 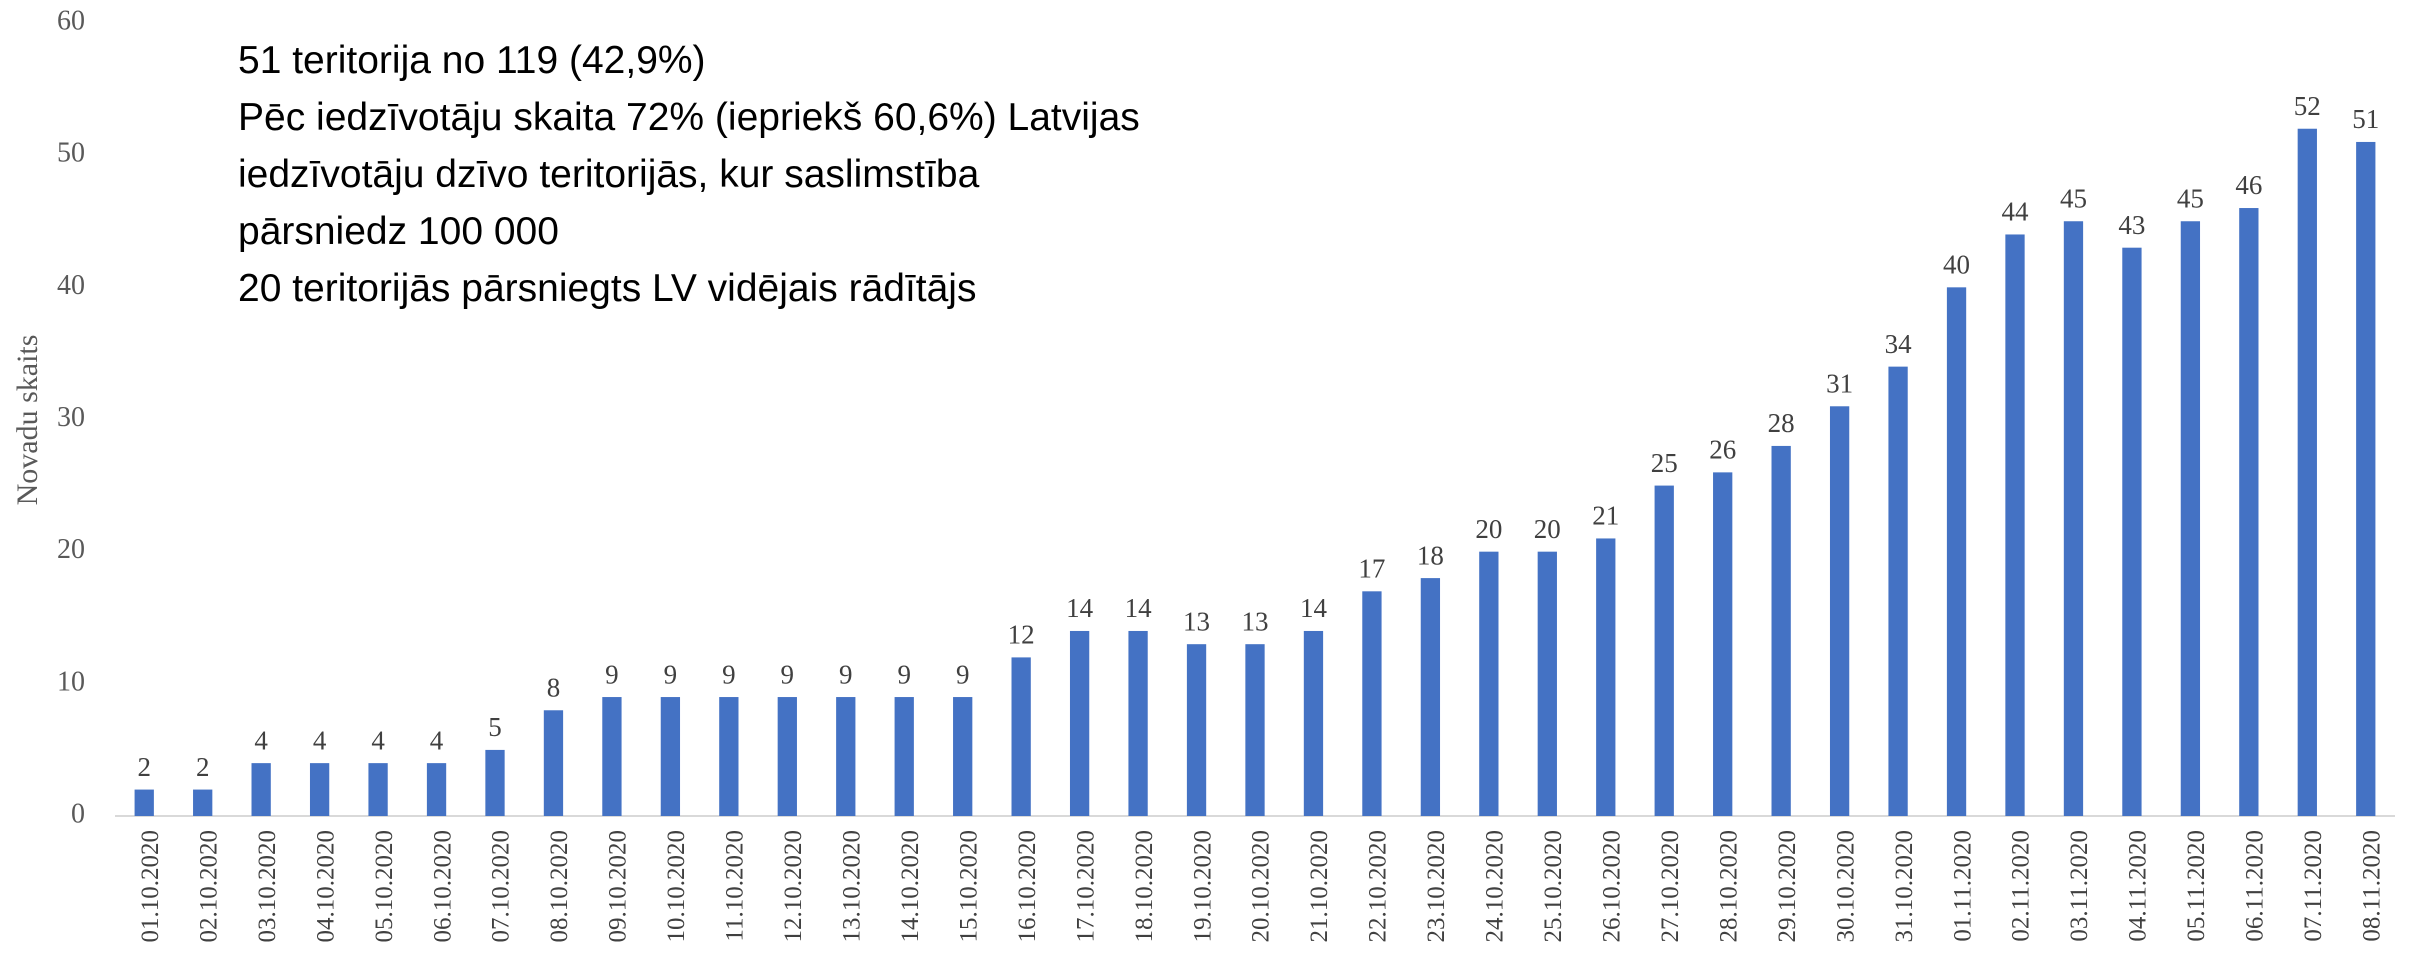 What do you see at coordinates (618, 886) in the screenshot?
I see `x-tick-label: 09.10.2020` at bounding box center [618, 886].